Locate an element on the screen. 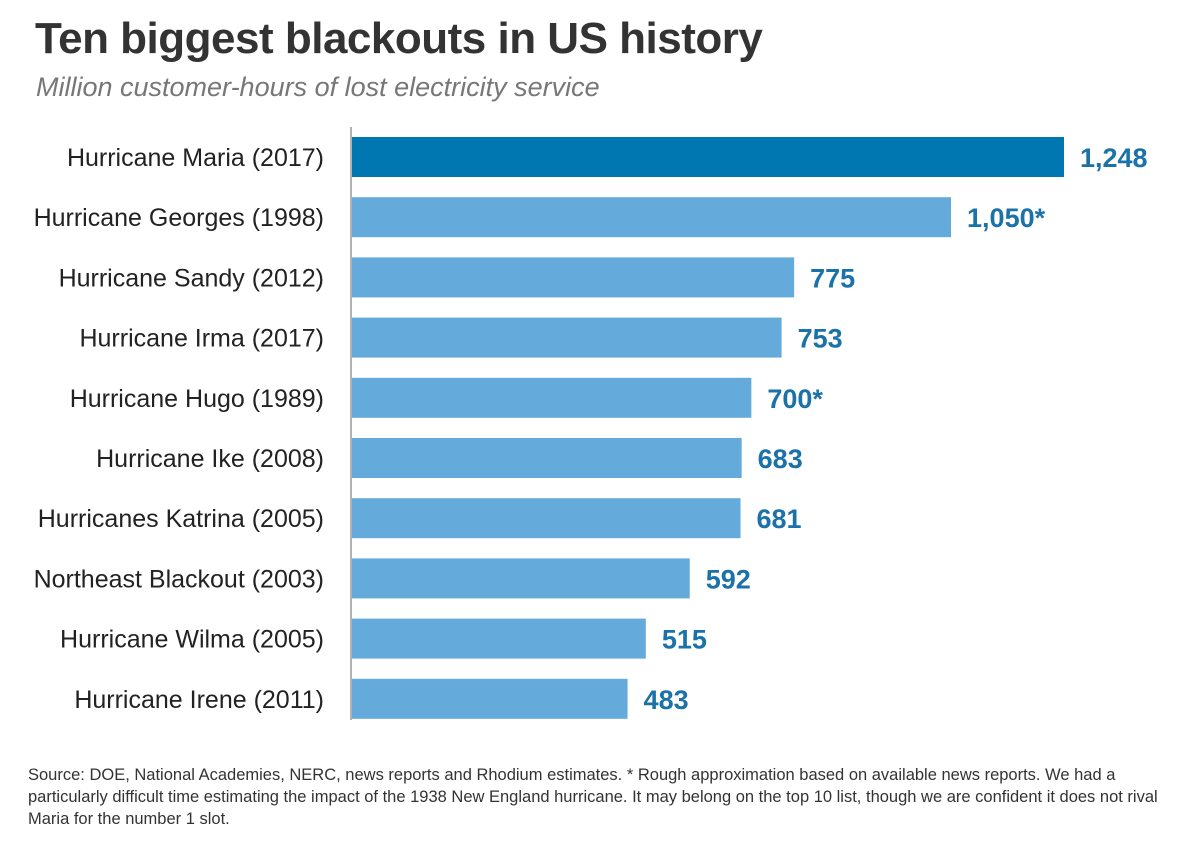 Image resolution: width=1200 pixels, height=849 pixels. category-label-northeast-blackout-2003: Northeast Blackout (2003) is located at coordinates (179, 579).